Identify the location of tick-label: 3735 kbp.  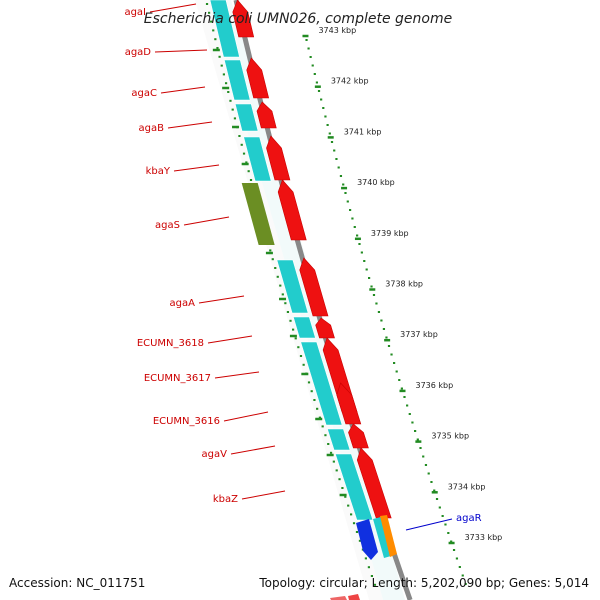
(450, 436).